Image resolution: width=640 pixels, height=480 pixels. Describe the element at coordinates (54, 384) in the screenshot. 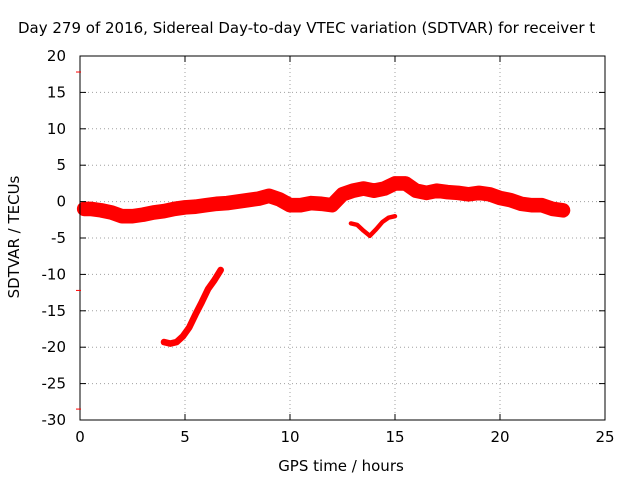

I see `y-tick-label: -25` at that location.